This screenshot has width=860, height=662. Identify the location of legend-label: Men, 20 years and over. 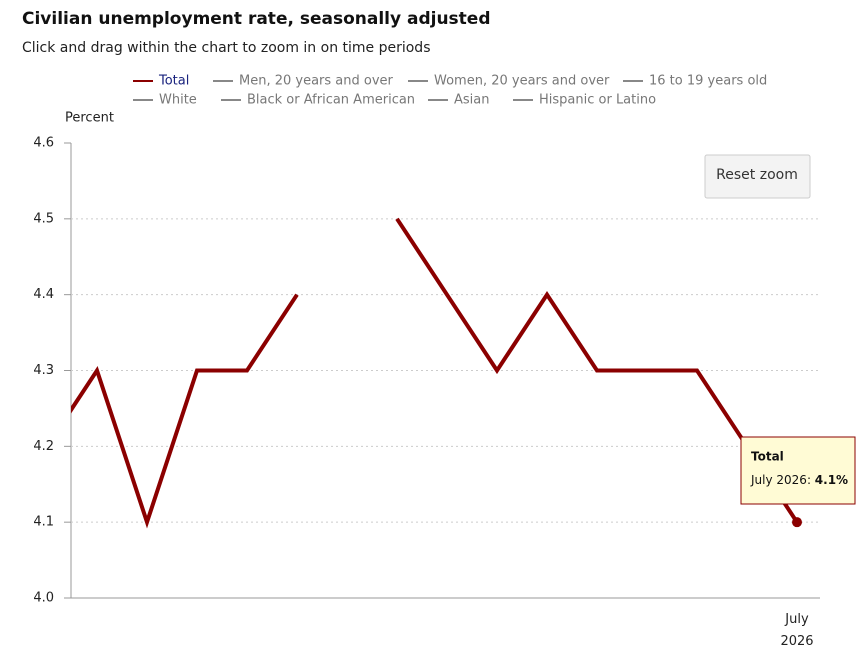
(316, 81).